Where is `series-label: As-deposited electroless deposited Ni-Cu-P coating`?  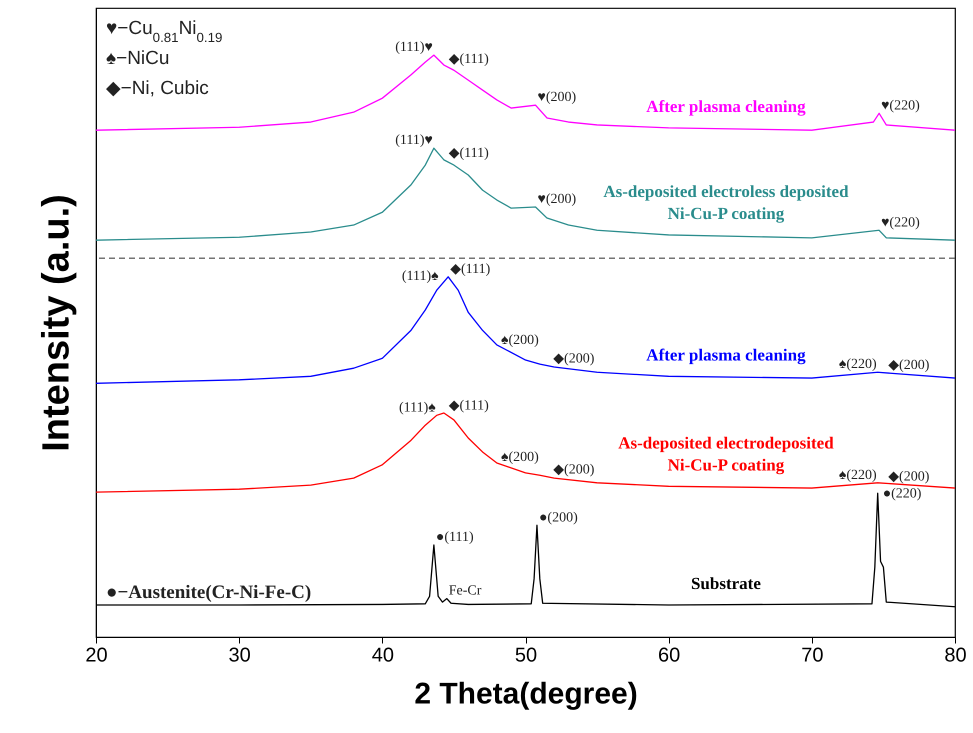 series-label: As-deposited electroless deposited Ni-Cu-P coating is located at coordinates (726, 202).